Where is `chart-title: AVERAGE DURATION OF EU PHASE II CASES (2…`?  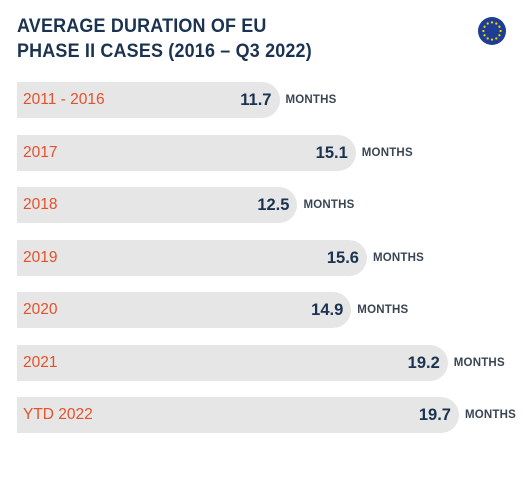 chart-title: AVERAGE DURATION OF EU PHASE II CASES (2… is located at coordinates (164, 39).